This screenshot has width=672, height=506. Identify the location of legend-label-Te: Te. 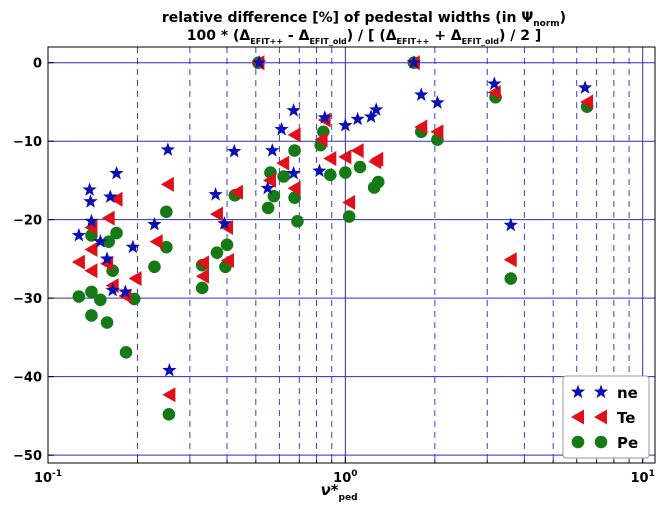
(626, 418).